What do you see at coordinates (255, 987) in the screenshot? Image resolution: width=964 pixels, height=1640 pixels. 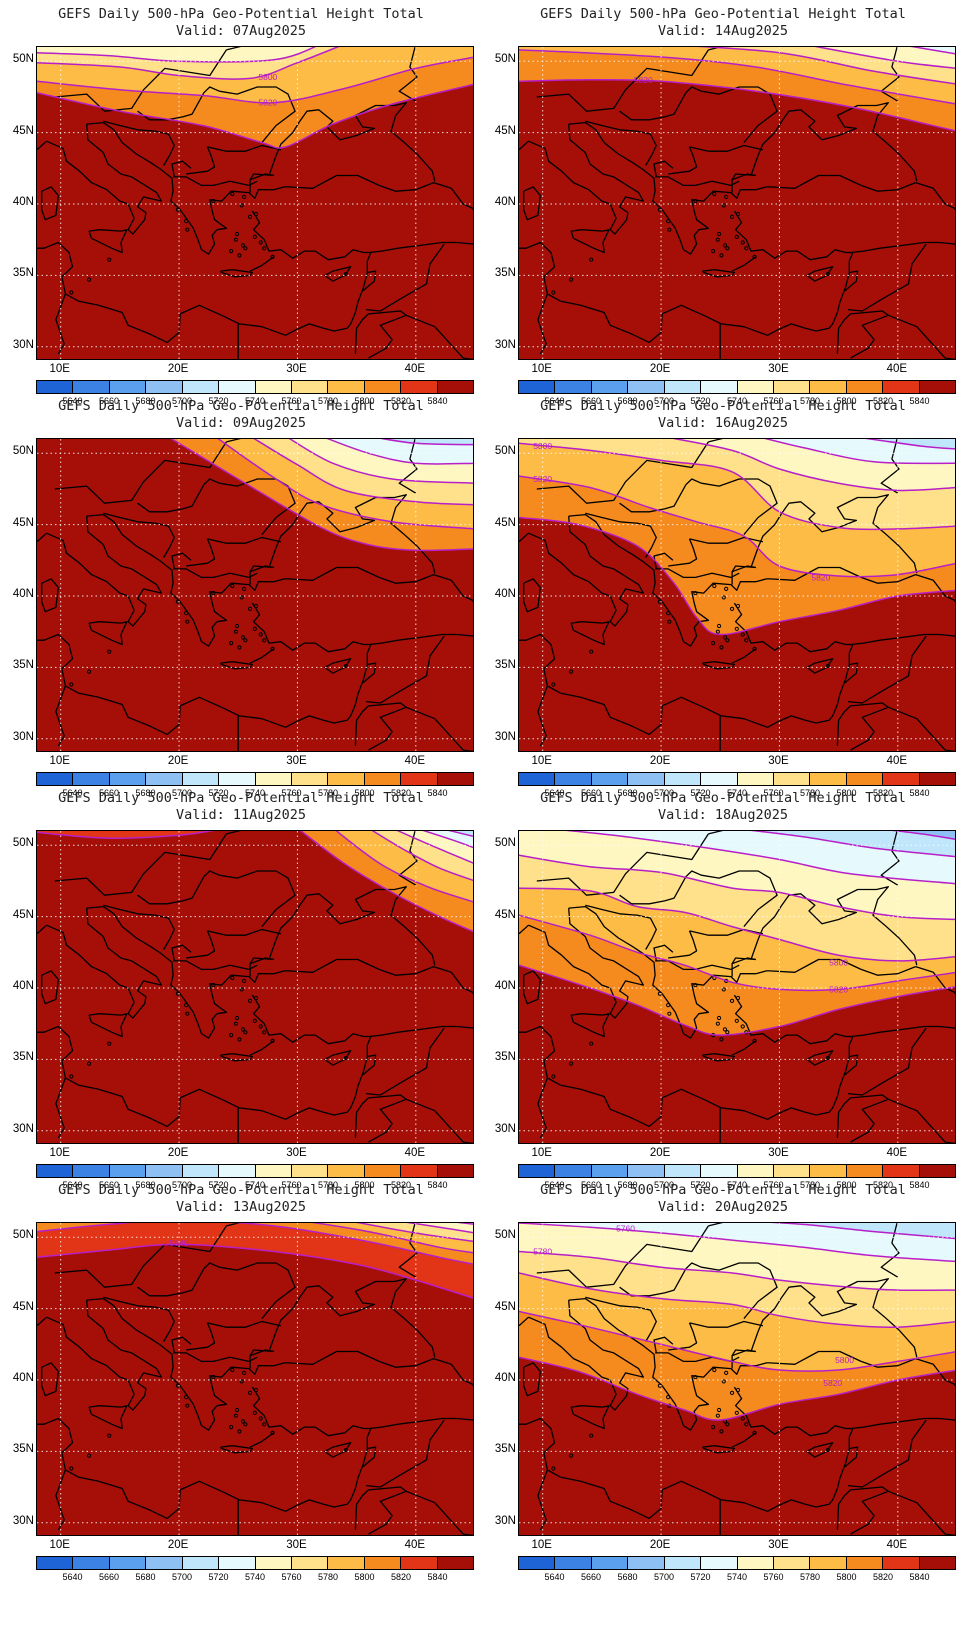 I see `map-frame` at bounding box center [255, 987].